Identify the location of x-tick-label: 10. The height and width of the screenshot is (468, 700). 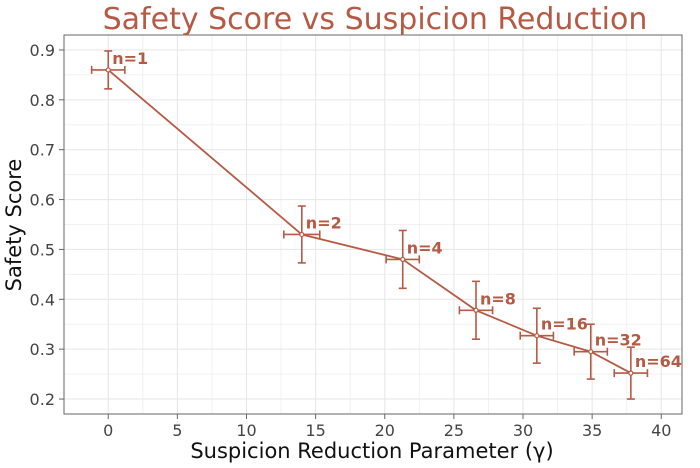
(246, 430).